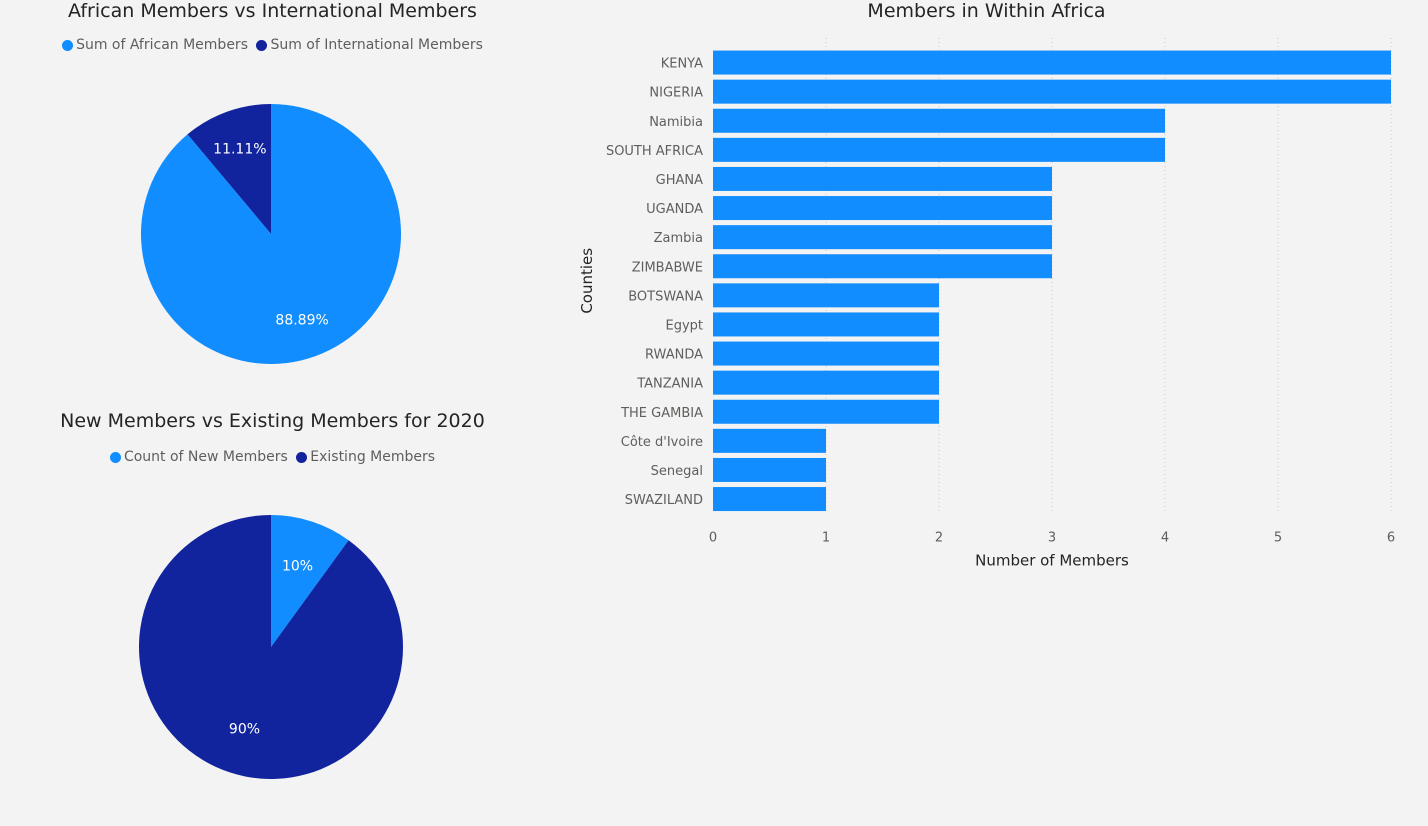 This screenshot has width=1428, height=826. What do you see at coordinates (162, 45) in the screenshot?
I see `legend-label: Sum of African Members` at bounding box center [162, 45].